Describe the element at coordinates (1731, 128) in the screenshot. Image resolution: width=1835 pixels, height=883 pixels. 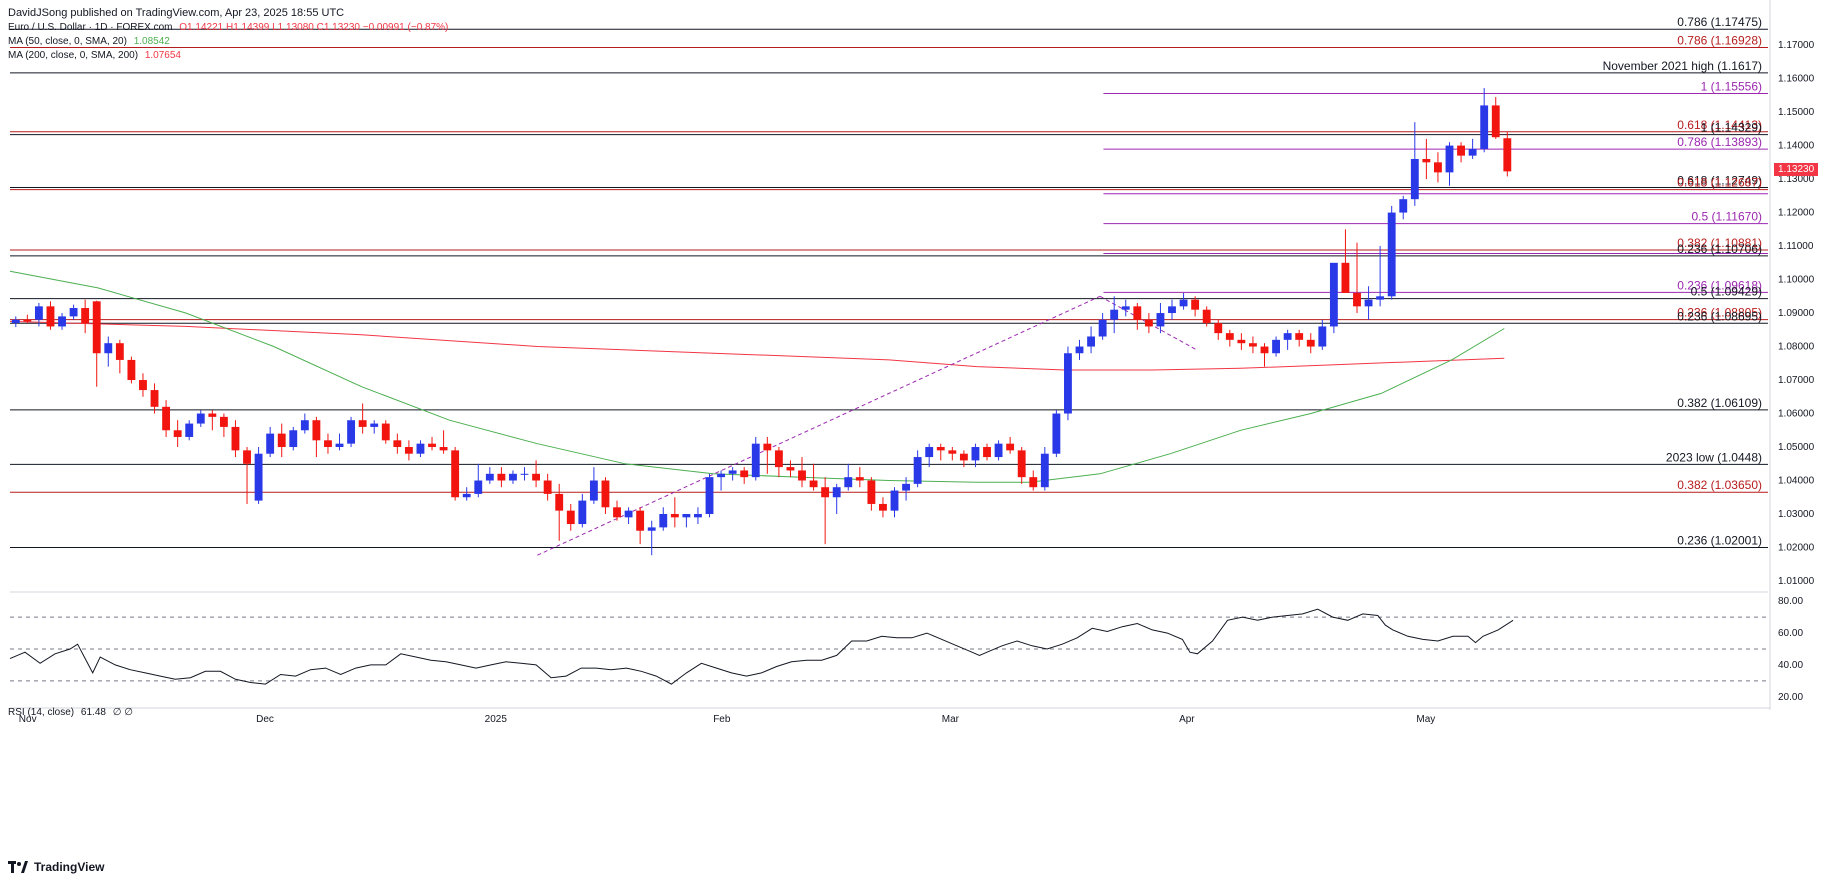
I see `level-label: 1 (1.14329)` at that location.